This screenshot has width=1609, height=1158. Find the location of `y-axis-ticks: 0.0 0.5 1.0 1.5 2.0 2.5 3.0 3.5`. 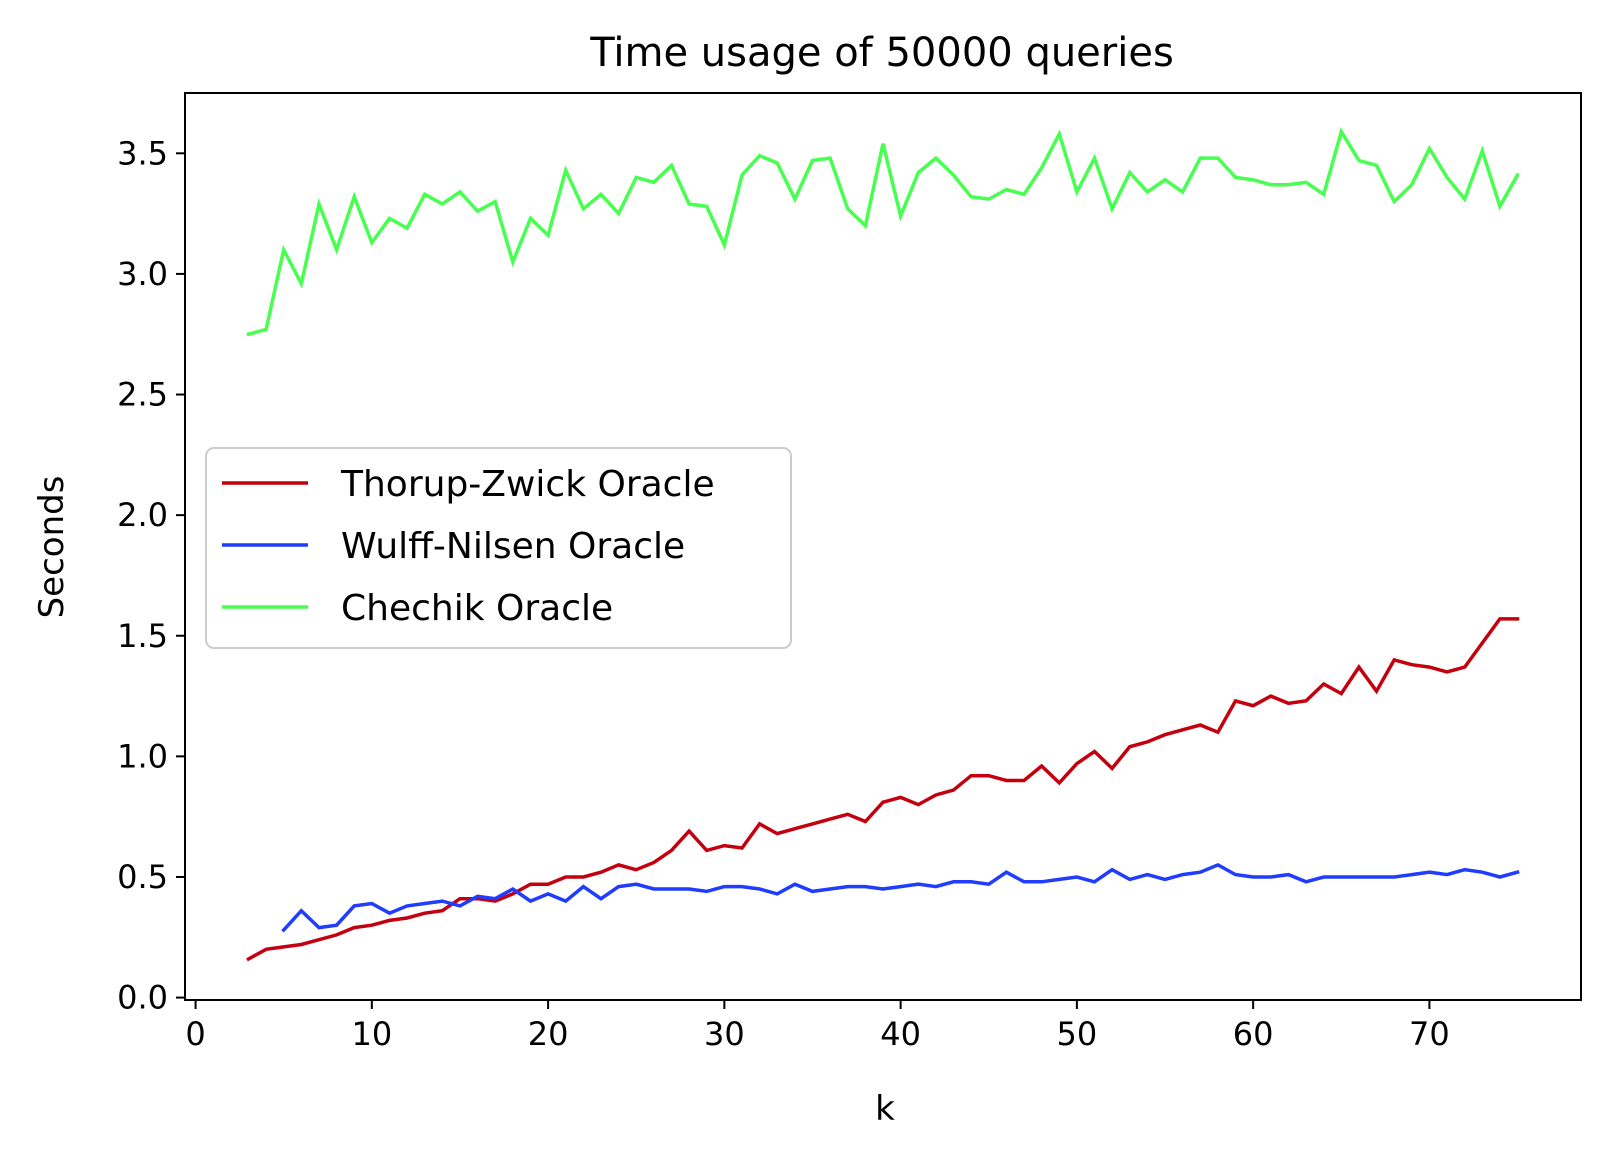

y-axis-ticks: 0.0 0.5 1.0 1.5 2.0 2.5 3.0 3.5 is located at coordinates (151, 575).